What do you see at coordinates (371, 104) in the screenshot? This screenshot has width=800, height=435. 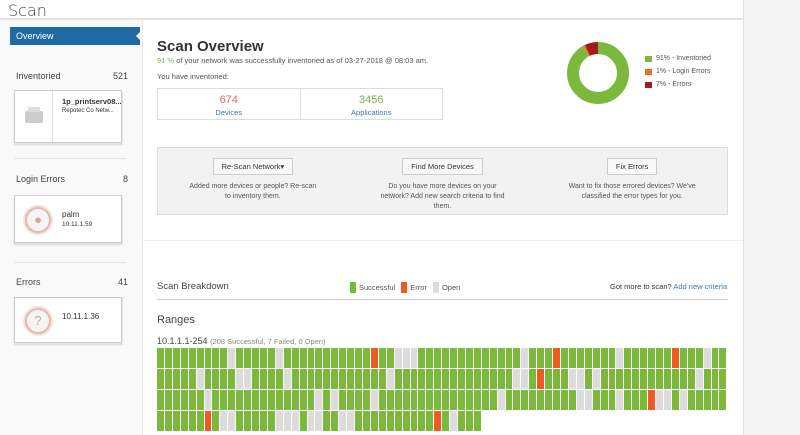 I see `stat-applications: 3456 Applications` at bounding box center [371, 104].